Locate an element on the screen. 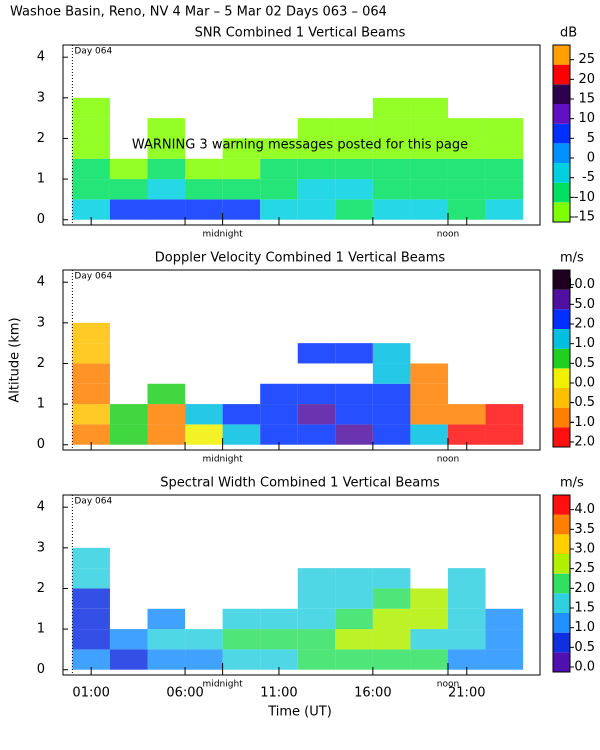 Image resolution: width=600 pixels, height=750 pixels. x-axis-label: Time (UT) is located at coordinates (299, 712).